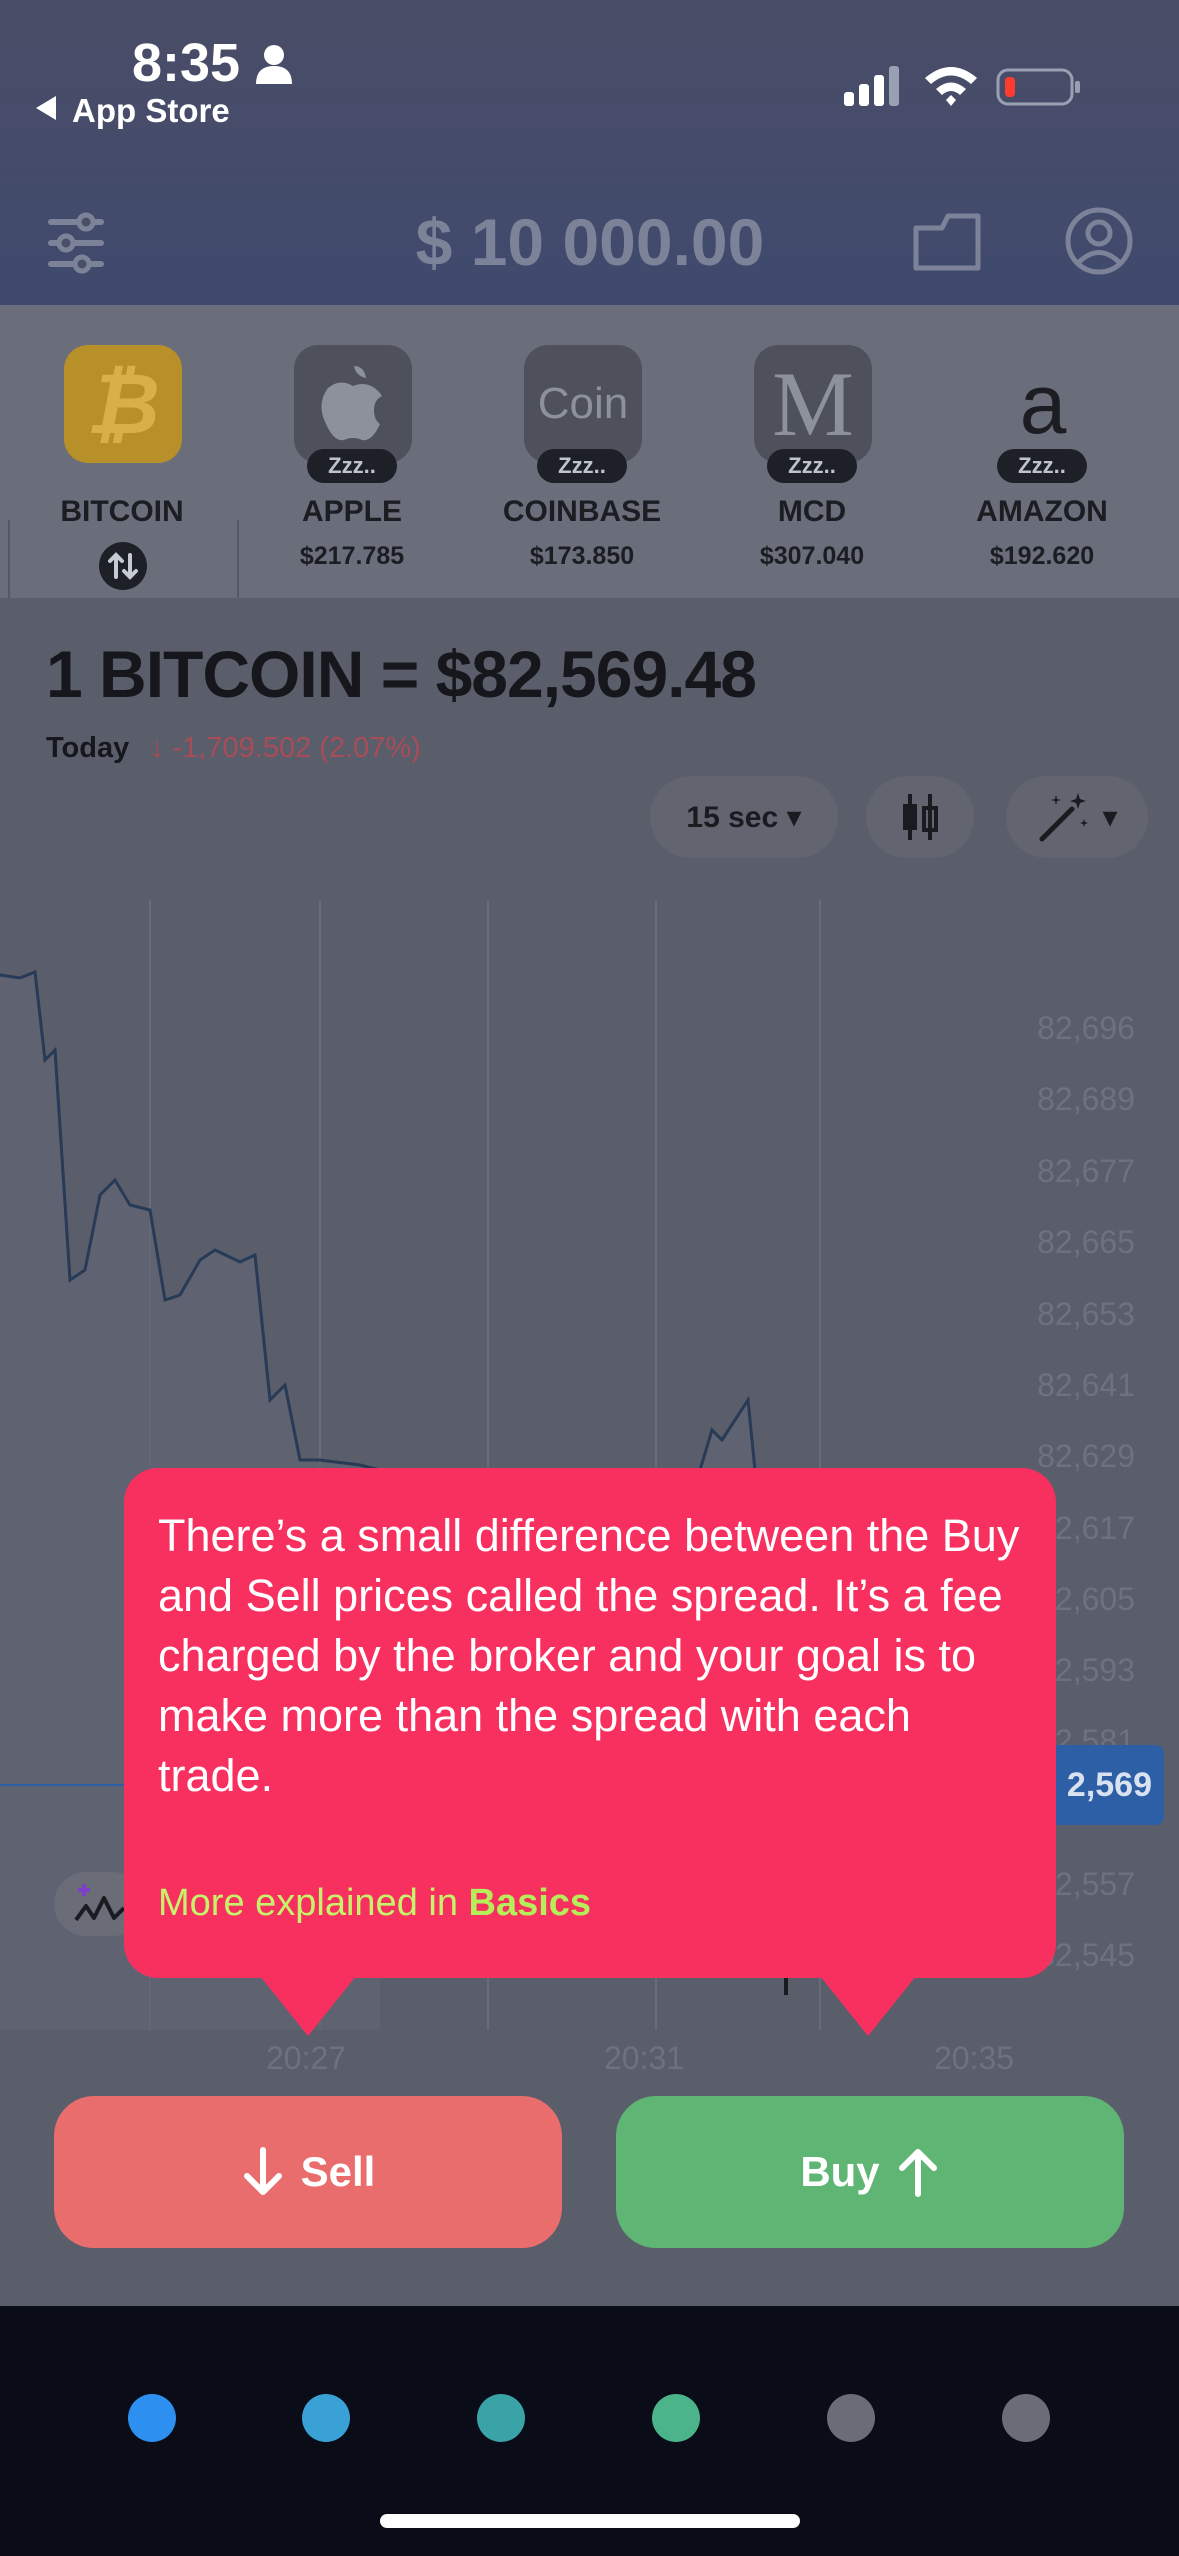 This screenshot has height=2556, width=1179. Describe the element at coordinates (46, 108) in the screenshot. I see `back-caret-icon` at that location.